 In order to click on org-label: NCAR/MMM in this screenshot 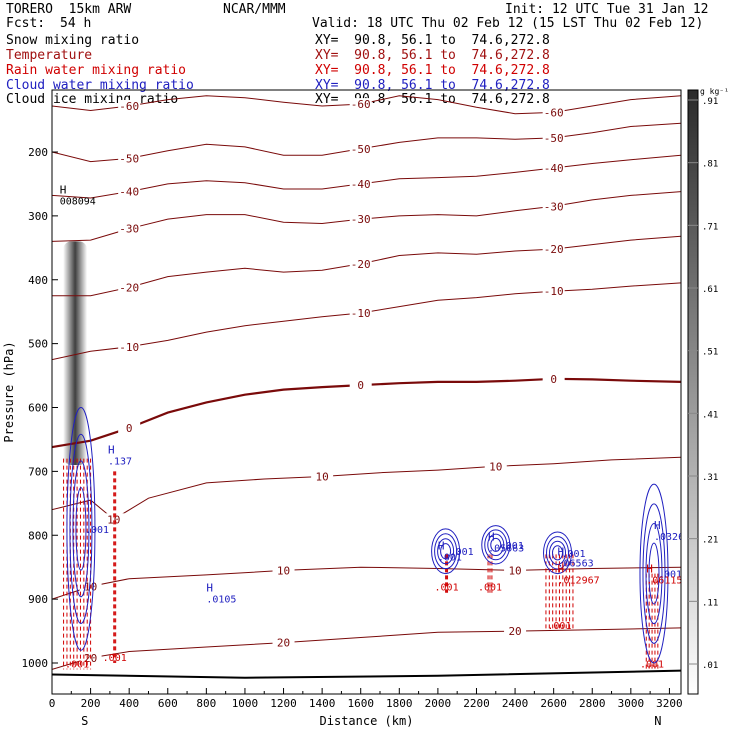, I will do `click(254, 9)`.